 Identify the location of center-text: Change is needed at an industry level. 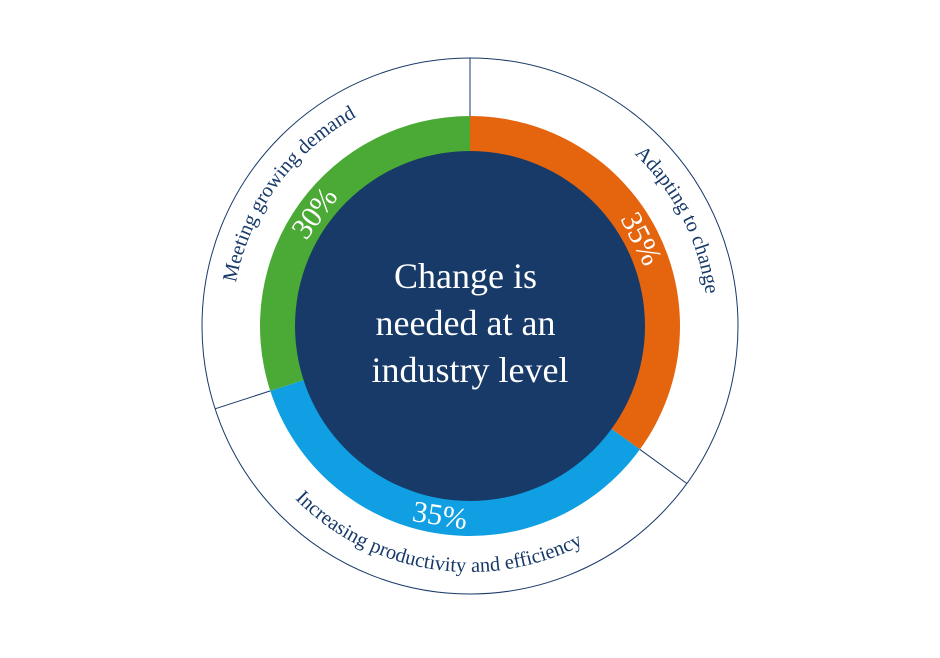
(470, 323).